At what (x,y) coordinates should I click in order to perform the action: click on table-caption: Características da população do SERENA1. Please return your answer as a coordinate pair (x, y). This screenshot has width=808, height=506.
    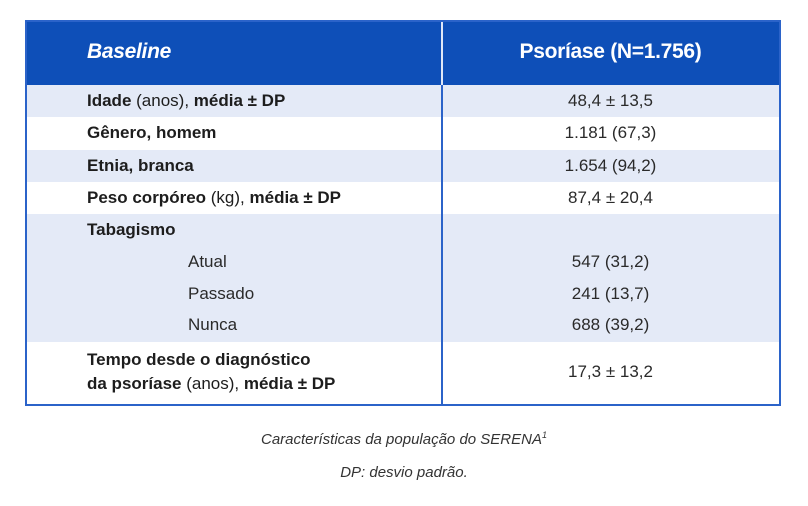
    Looking at the image, I should click on (404, 439).